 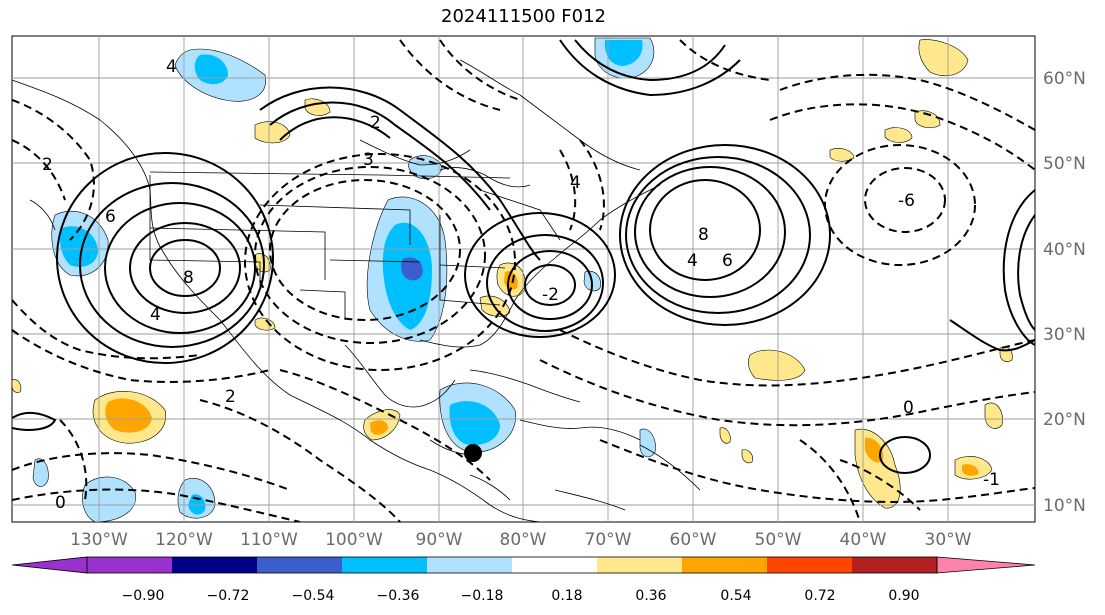 I want to click on storm-center-marker, so click(x=473, y=453).